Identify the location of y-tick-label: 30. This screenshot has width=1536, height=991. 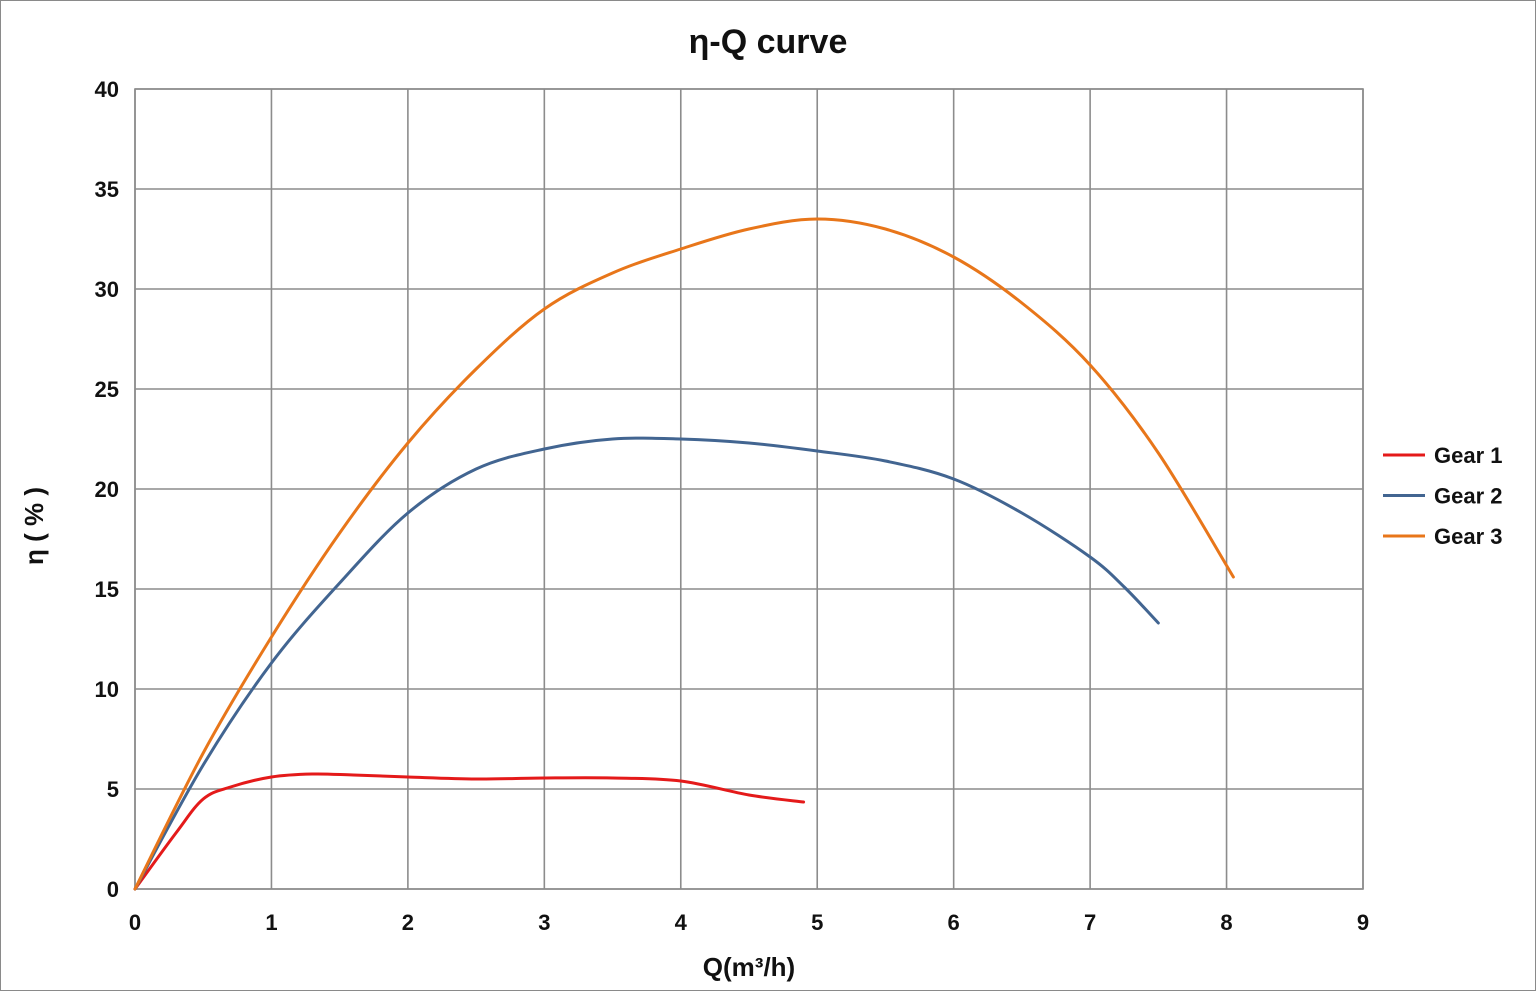
(107, 289).